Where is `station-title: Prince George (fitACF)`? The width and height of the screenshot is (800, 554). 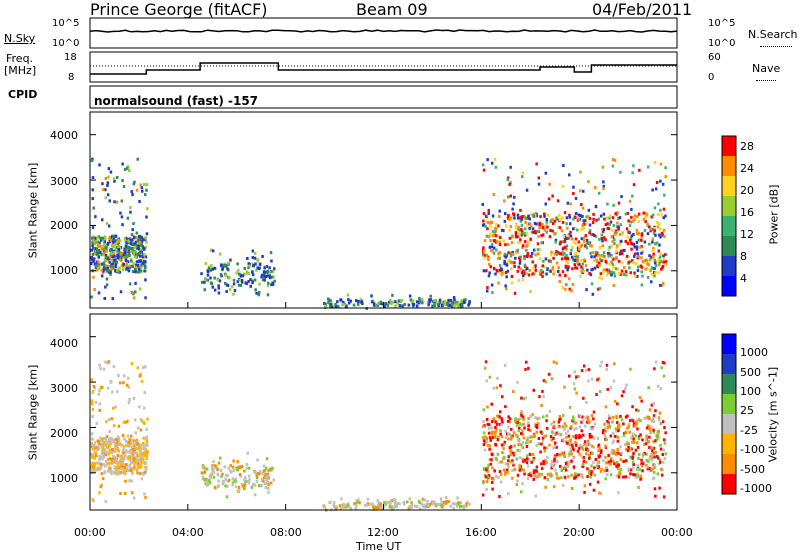
station-title: Prince George (fitACF) is located at coordinates (179, 9).